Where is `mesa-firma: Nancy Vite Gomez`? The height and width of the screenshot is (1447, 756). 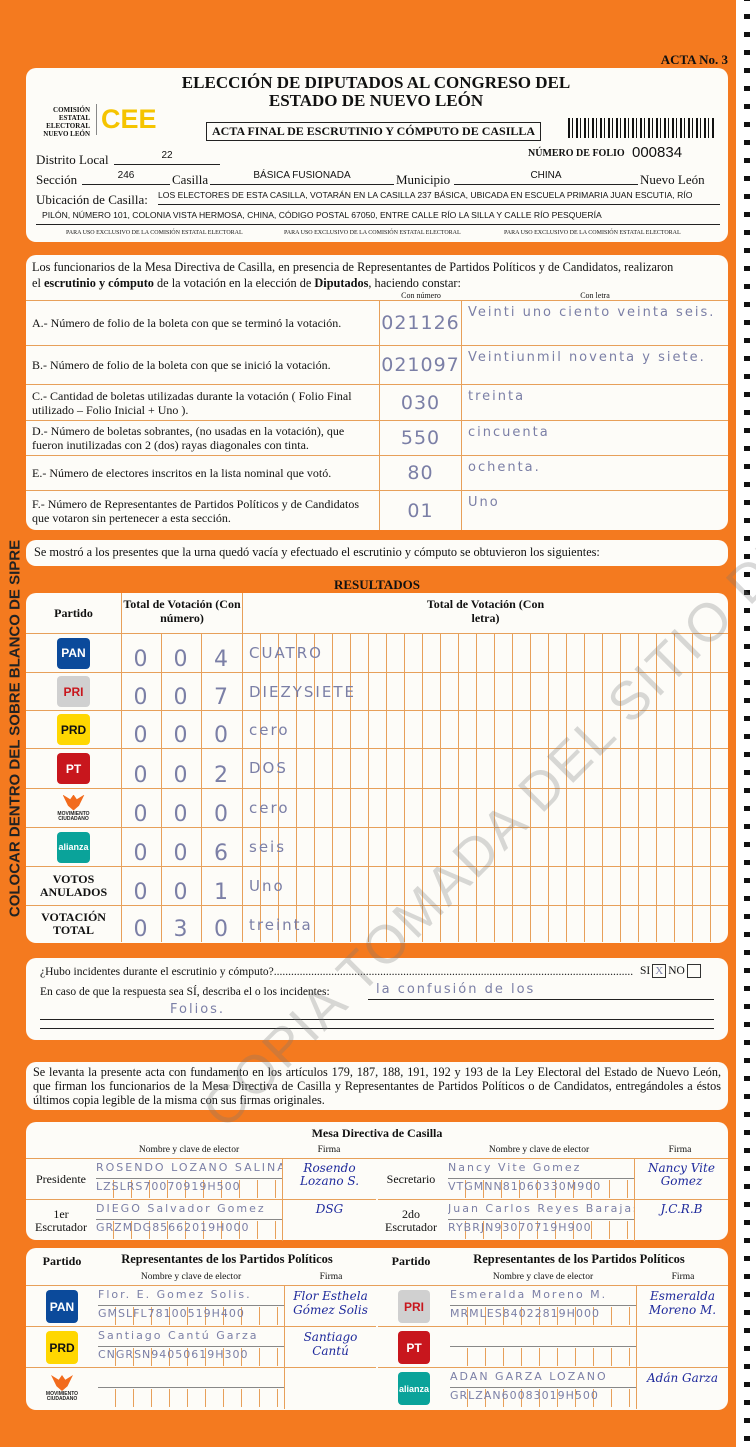
mesa-firma: Nancy Vite Gomez is located at coordinates (681, 1179).